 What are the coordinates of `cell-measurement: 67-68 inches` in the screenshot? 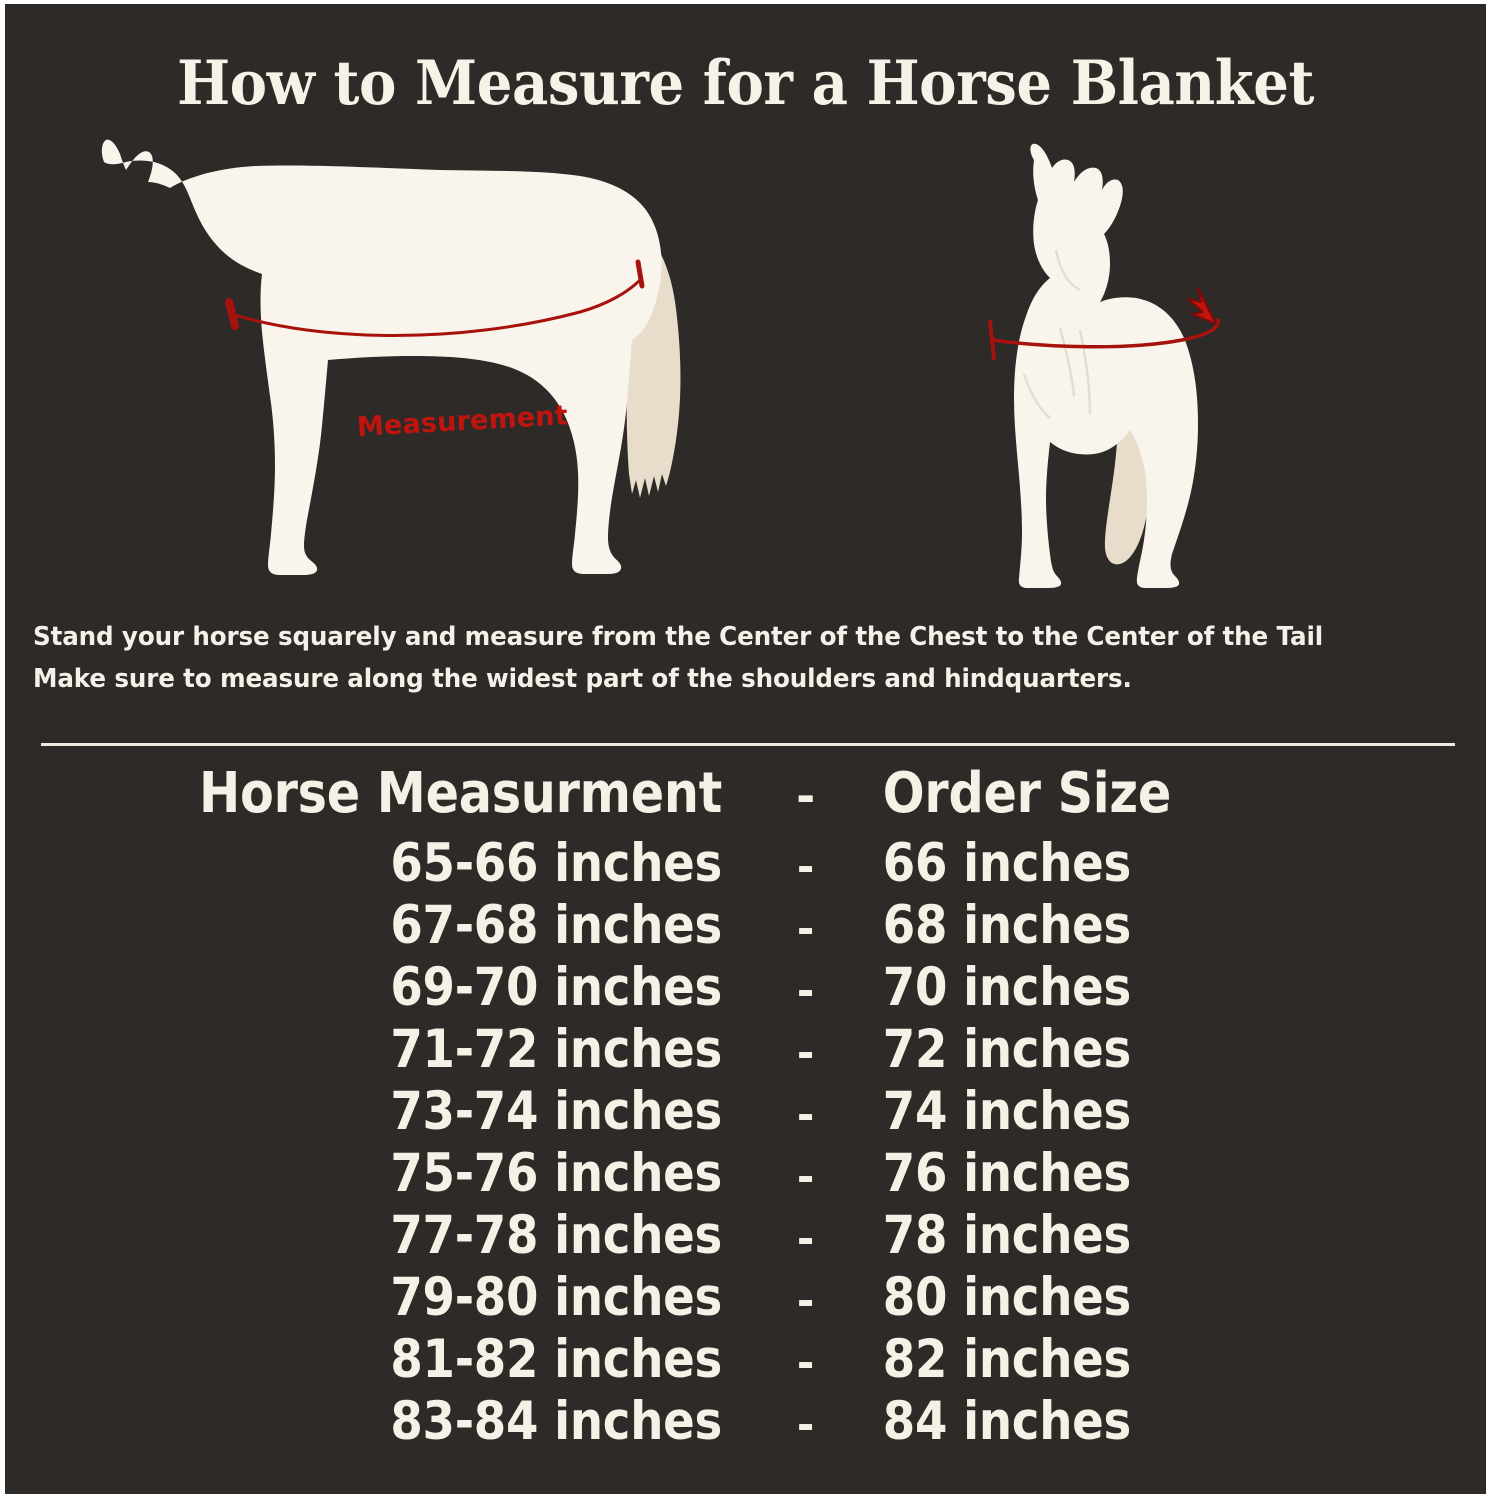 It's located at (555, 925).